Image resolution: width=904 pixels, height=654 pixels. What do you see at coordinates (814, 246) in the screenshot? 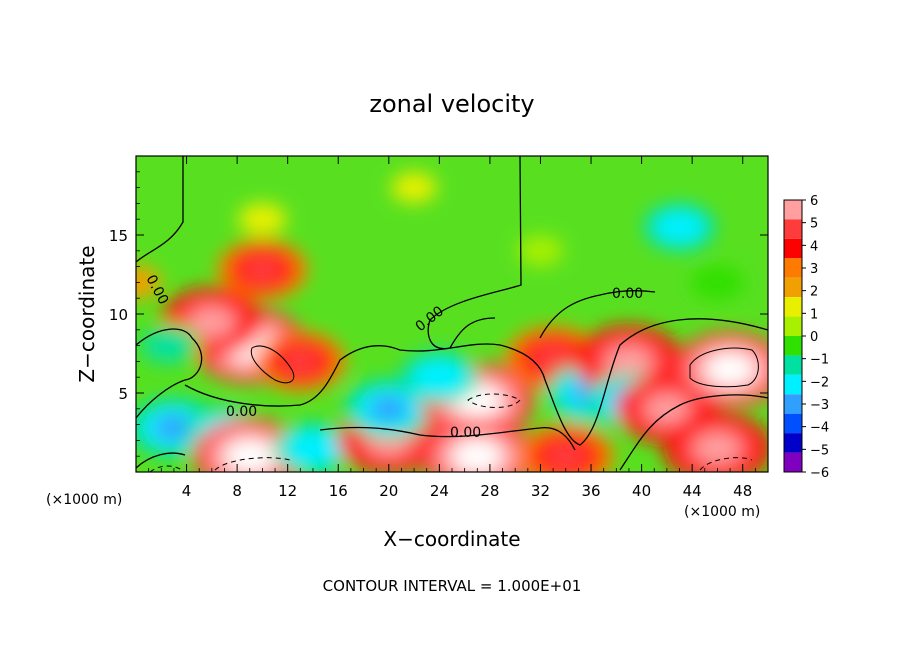
I see `colorbar-label: 4` at bounding box center [814, 246].